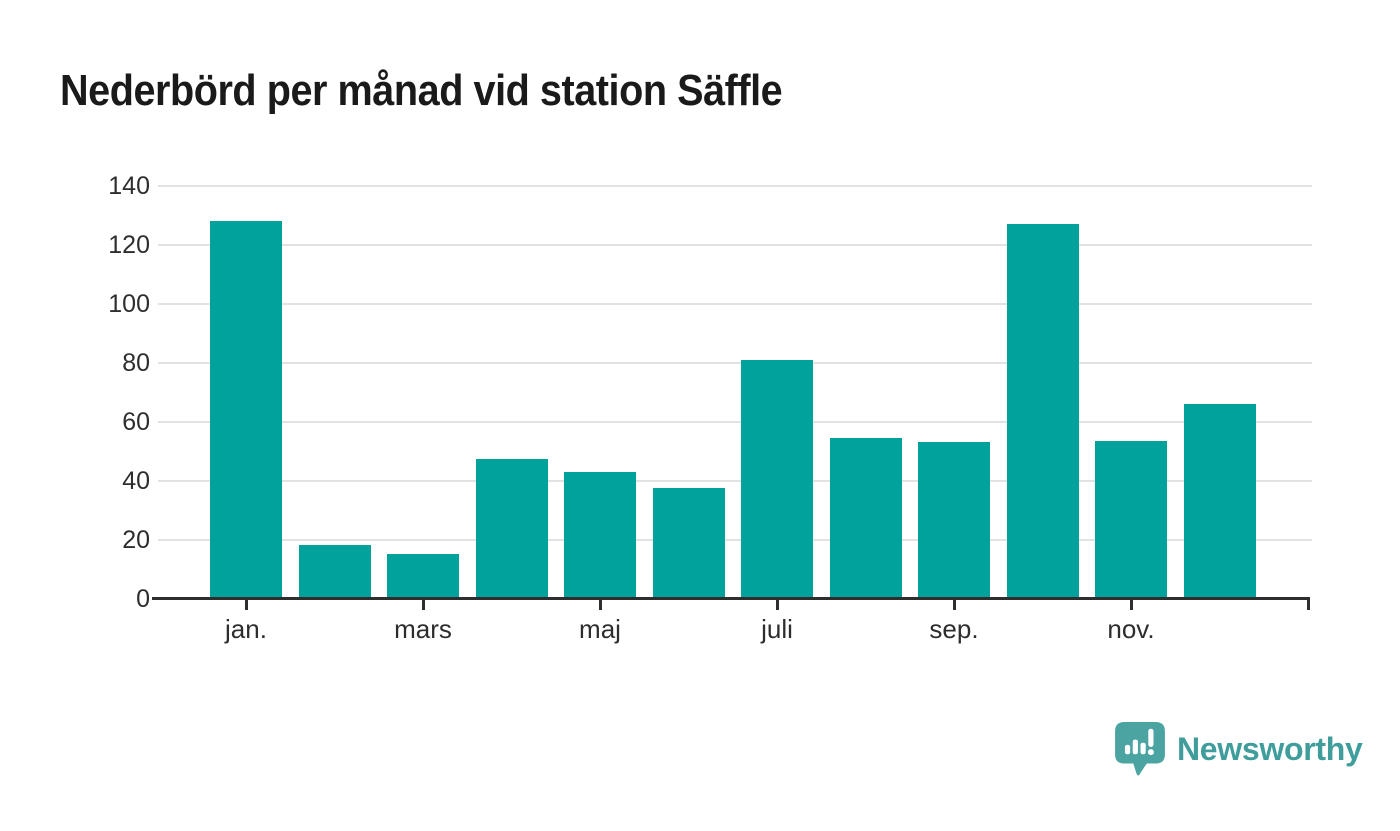 The image size is (1400, 831). I want to click on gridline-y120, so click(735, 244).